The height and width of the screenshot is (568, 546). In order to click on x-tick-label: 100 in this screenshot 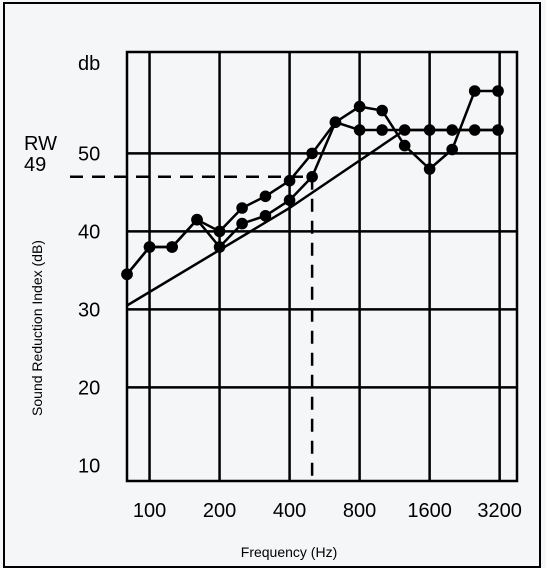, I will do `click(149, 511)`.